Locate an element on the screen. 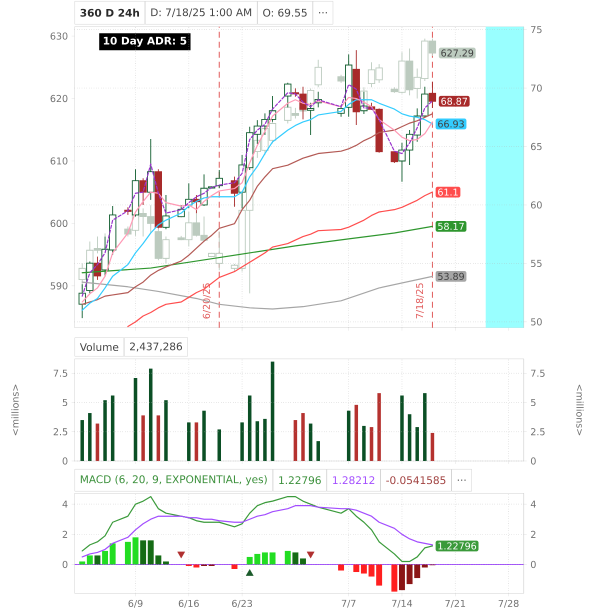 The height and width of the screenshot is (616, 594). chart-title: Volume is located at coordinates (99, 346).